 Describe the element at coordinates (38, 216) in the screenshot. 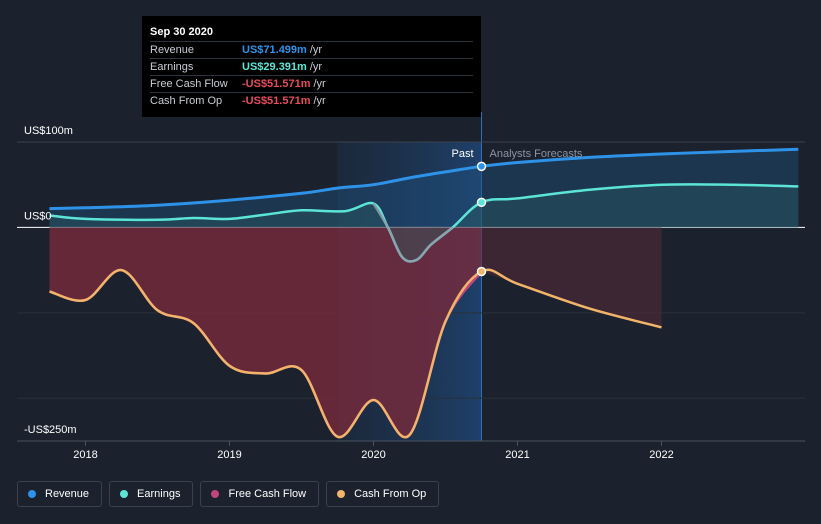

I see `y-axis-label: US$0` at that location.